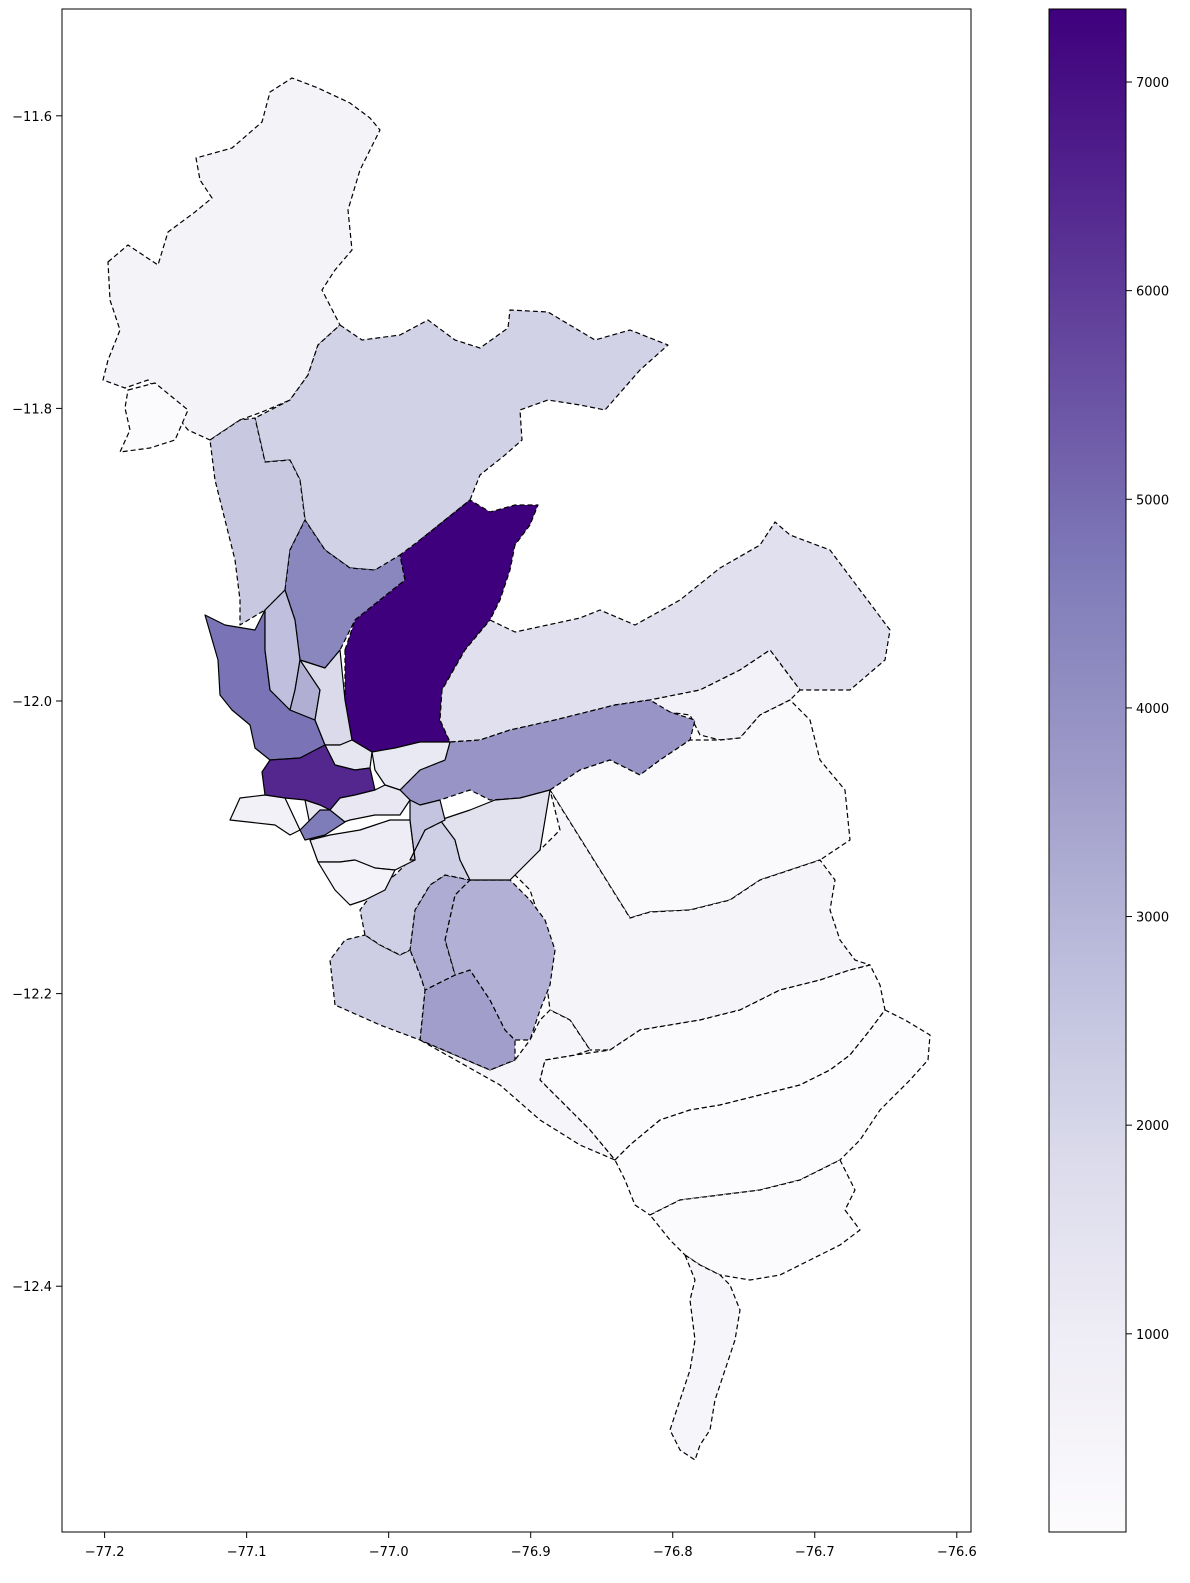 This screenshot has width=1190, height=1583. What do you see at coordinates (356, 882) in the screenshot?
I see `district-barranco-like` at bounding box center [356, 882].